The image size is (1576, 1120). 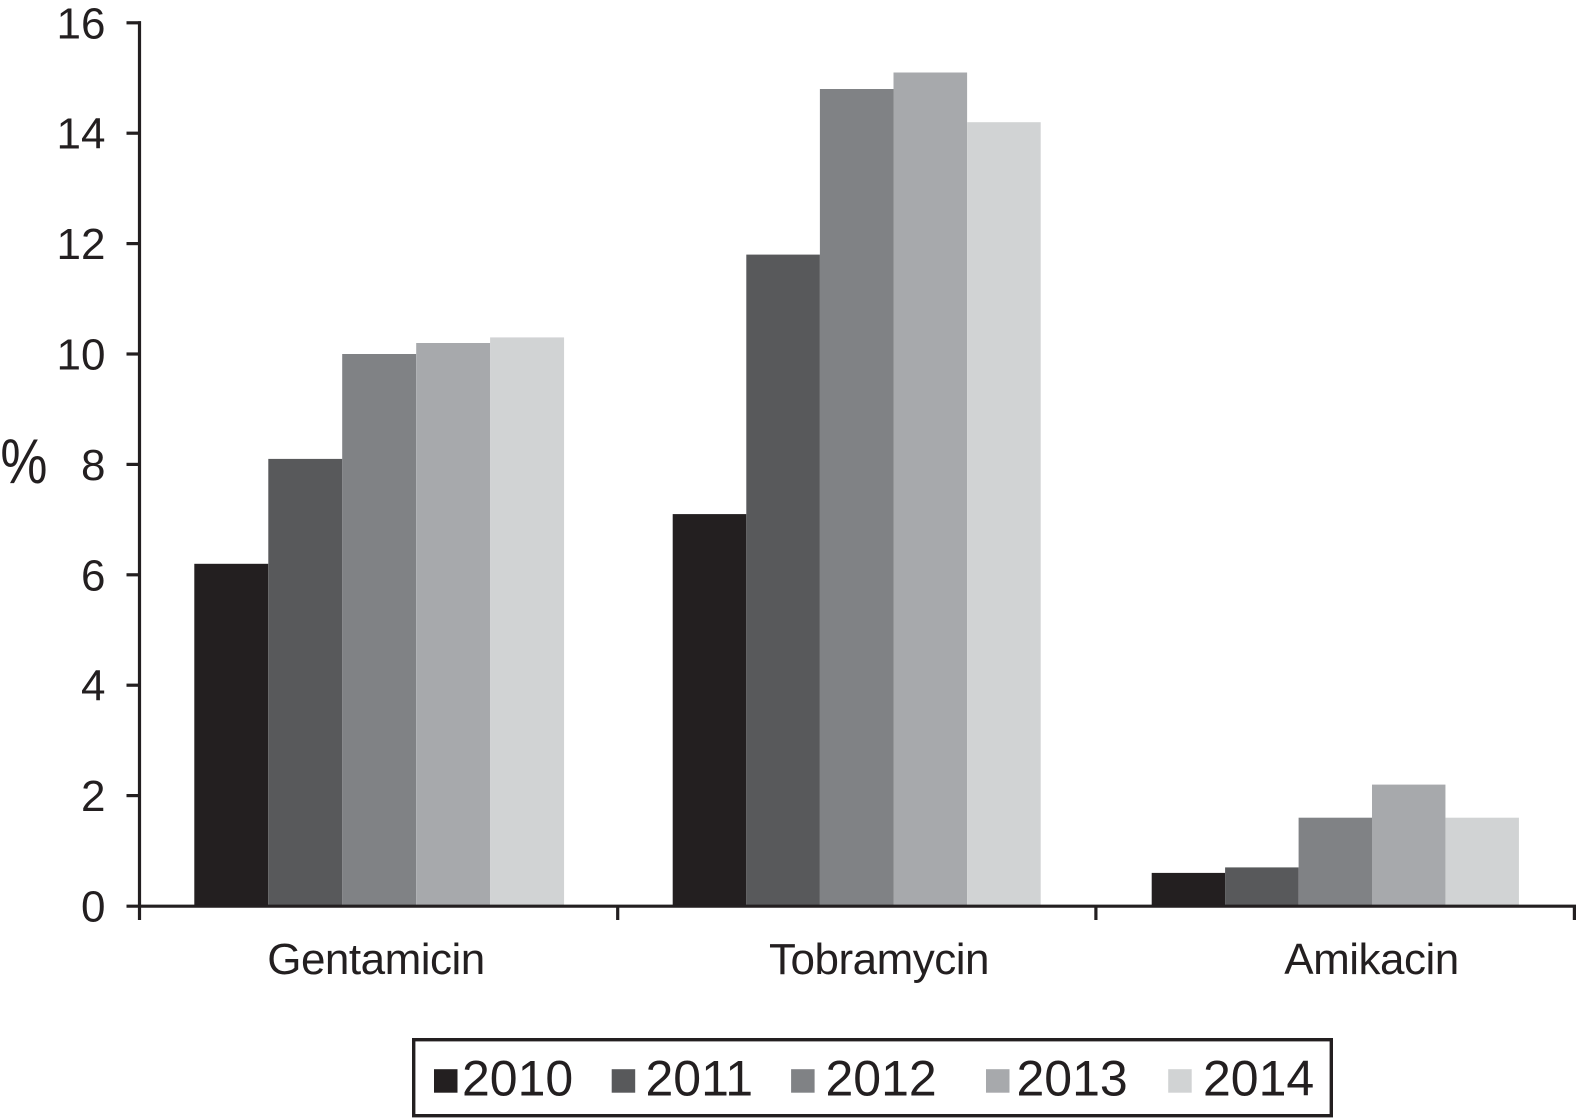 I want to click on svg-text: 2013, so click(x=1072, y=1079).